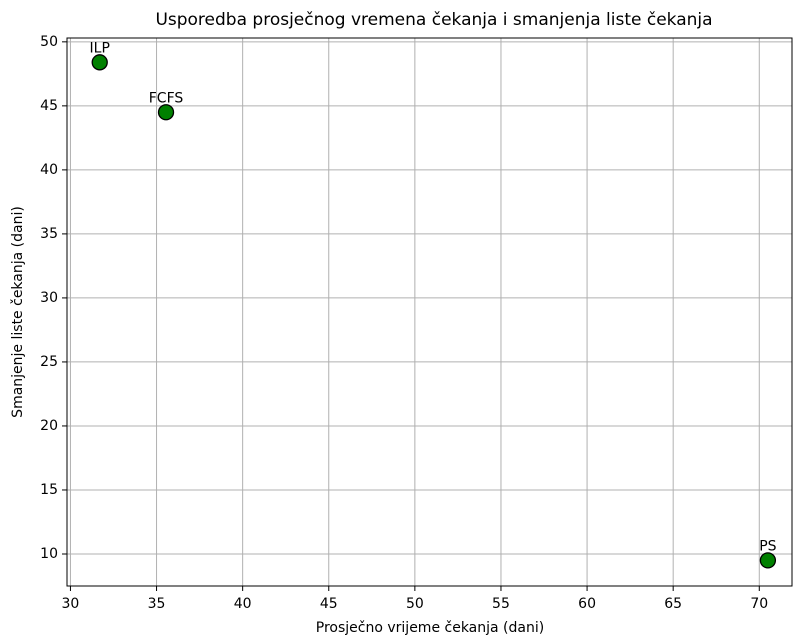  Describe the element at coordinates (243, 604) in the screenshot. I see `x-tick-label: 40` at that location.